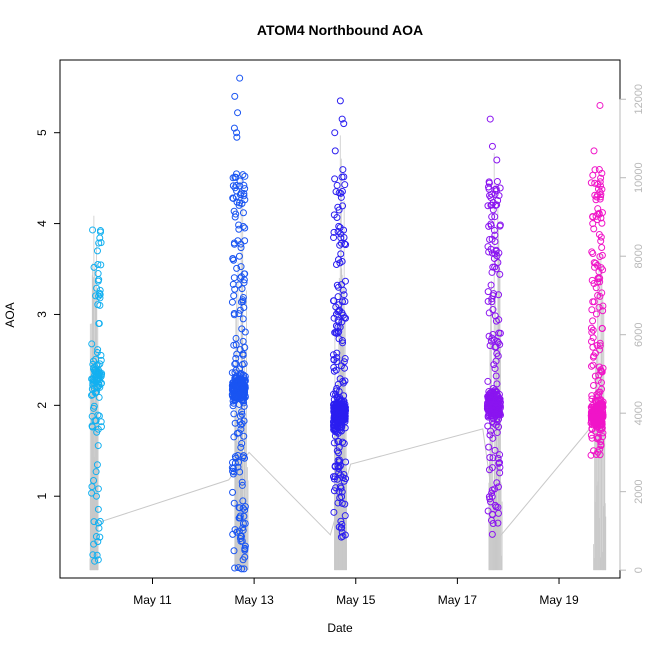 The height and width of the screenshot is (650, 650). Describe the element at coordinates (42, 314) in the screenshot. I see `y-tick-label: 3` at that location.